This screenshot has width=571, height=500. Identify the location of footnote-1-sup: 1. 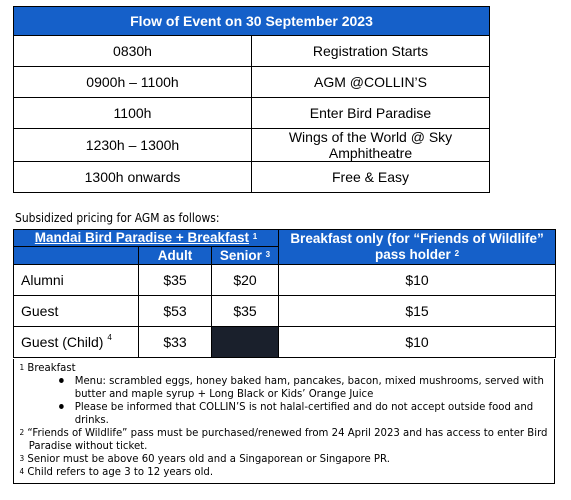
(22, 367).